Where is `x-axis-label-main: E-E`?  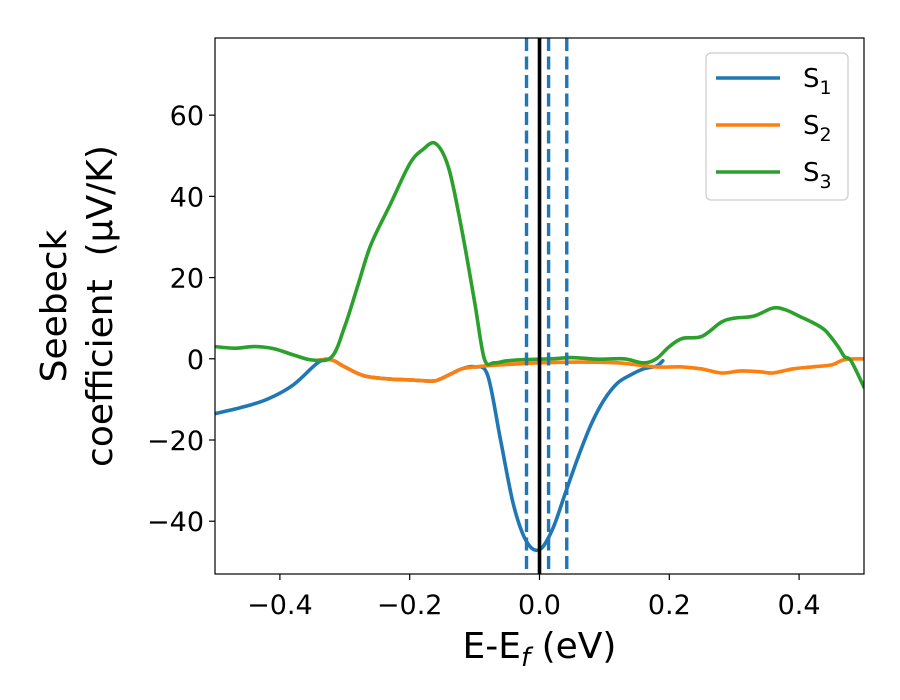
x-axis-label-main: E-E is located at coordinates (492, 646).